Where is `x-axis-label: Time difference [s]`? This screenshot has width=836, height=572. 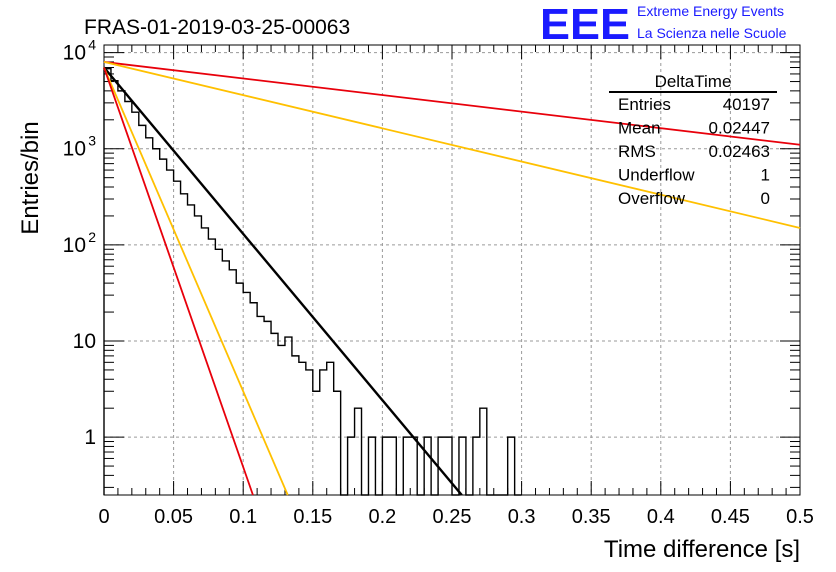
x-axis-label: Time difference [s] is located at coordinates (702, 549).